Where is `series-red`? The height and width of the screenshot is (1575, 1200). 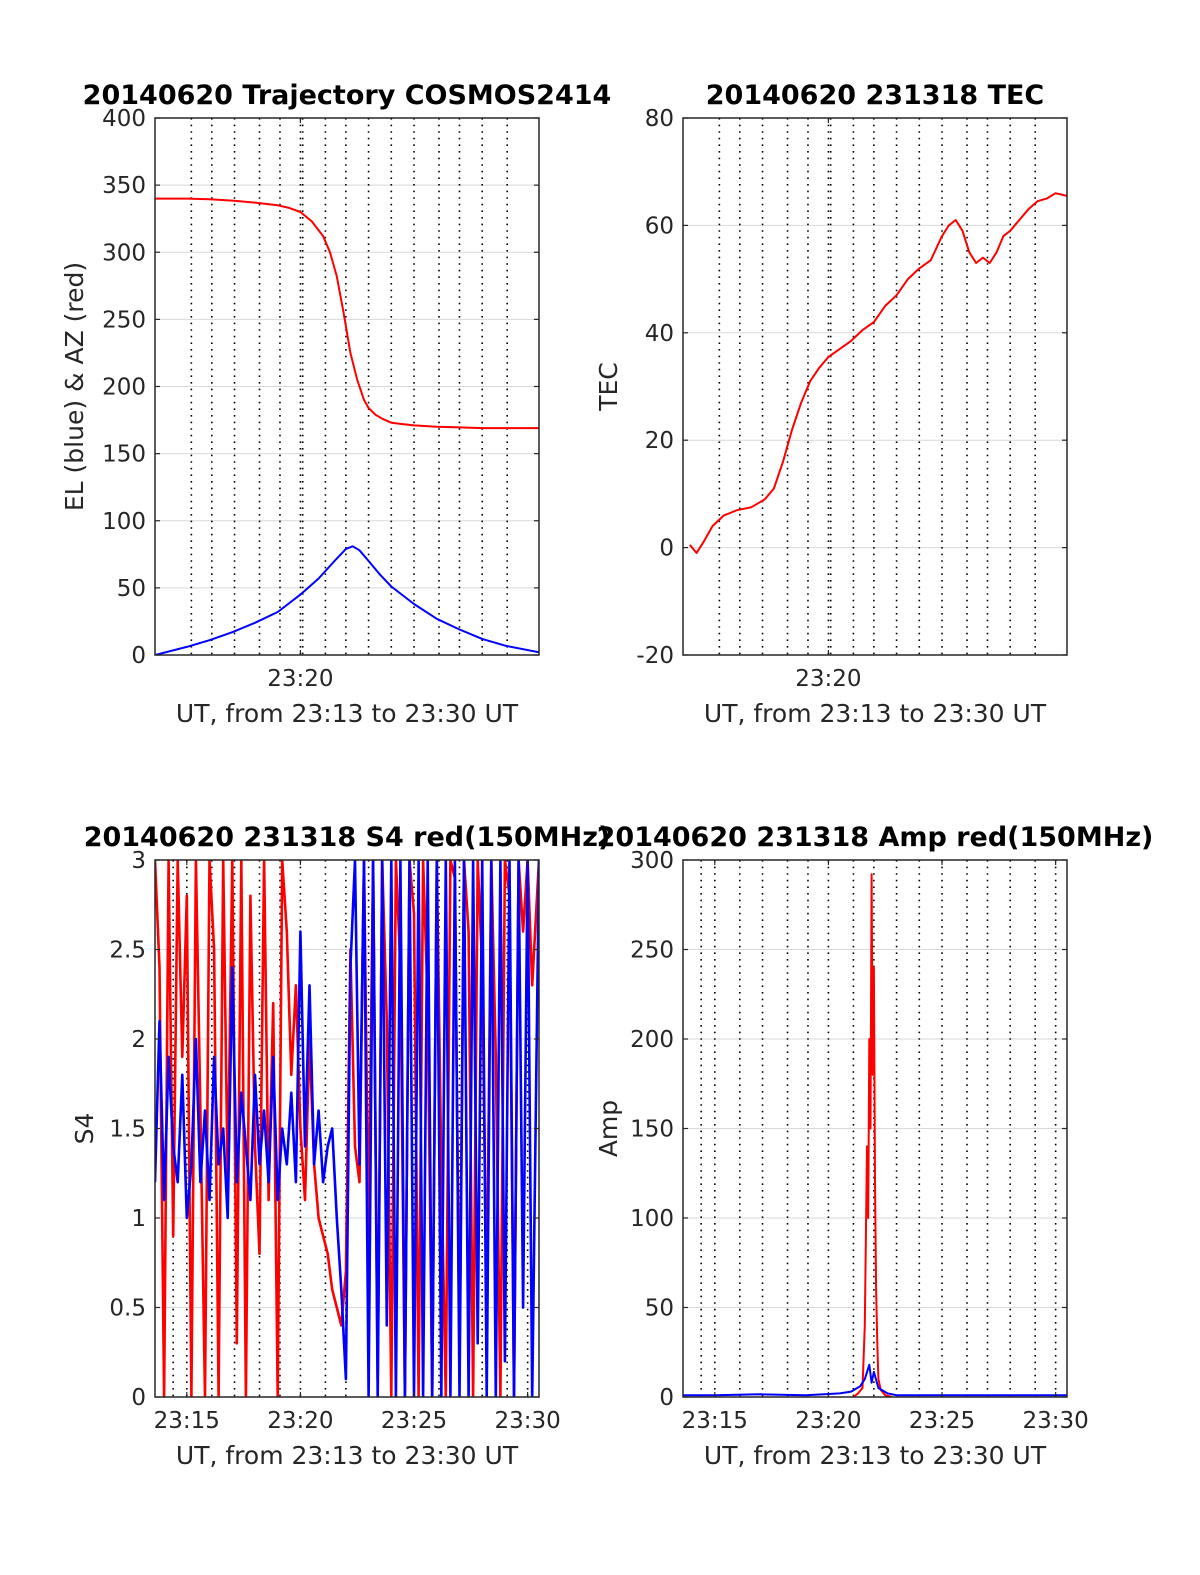
series-red is located at coordinates (872, 1135).